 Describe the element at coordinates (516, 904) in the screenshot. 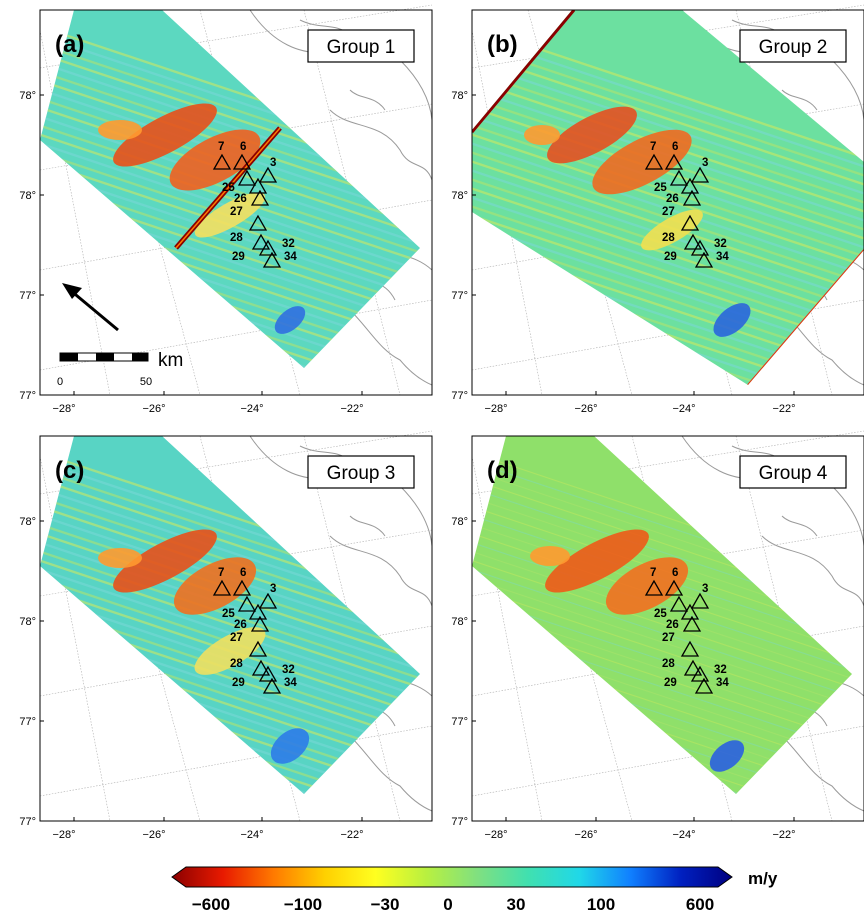

I see `colorbar-tick-label: 30` at that location.